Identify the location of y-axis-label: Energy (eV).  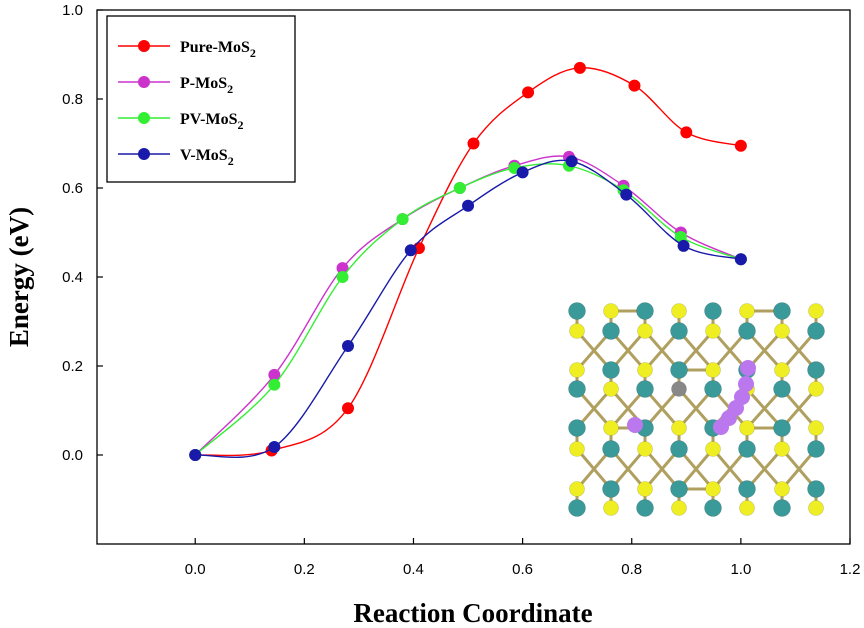
(19, 277).